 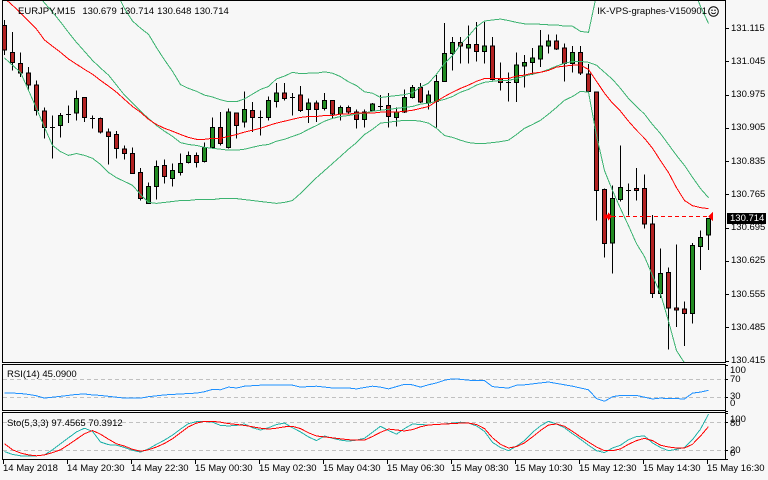 What do you see at coordinates (738, 370) in the screenshot?
I see `rsi-axis-label: 100` at bounding box center [738, 370].